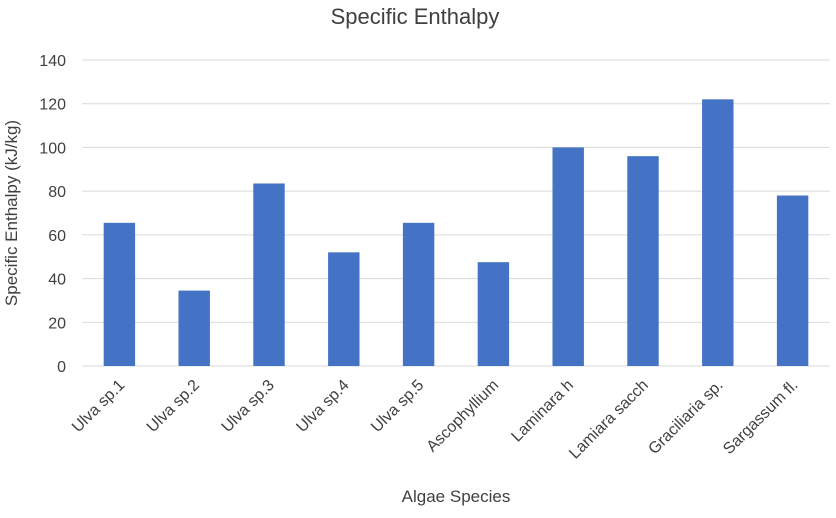 The image size is (836, 518). What do you see at coordinates (61, 367) in the screenshot?
I see `y-tick-label: 0` at bounding box center [61, 367].